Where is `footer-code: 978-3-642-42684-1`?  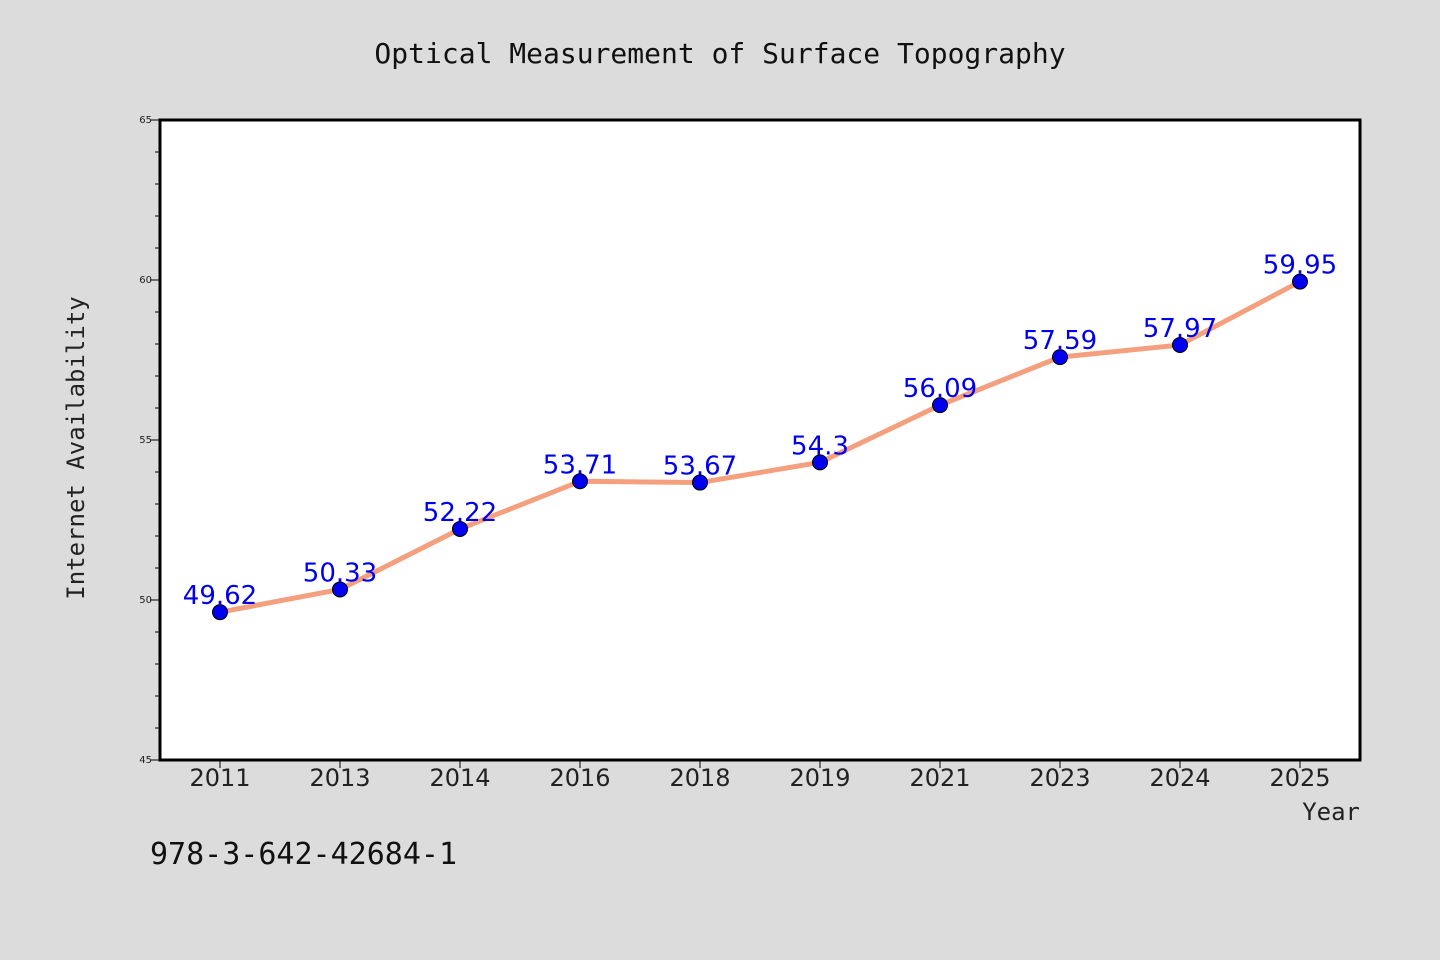 footer-code: 978-3-642-42684-1 is located at coordinates (303, 854).